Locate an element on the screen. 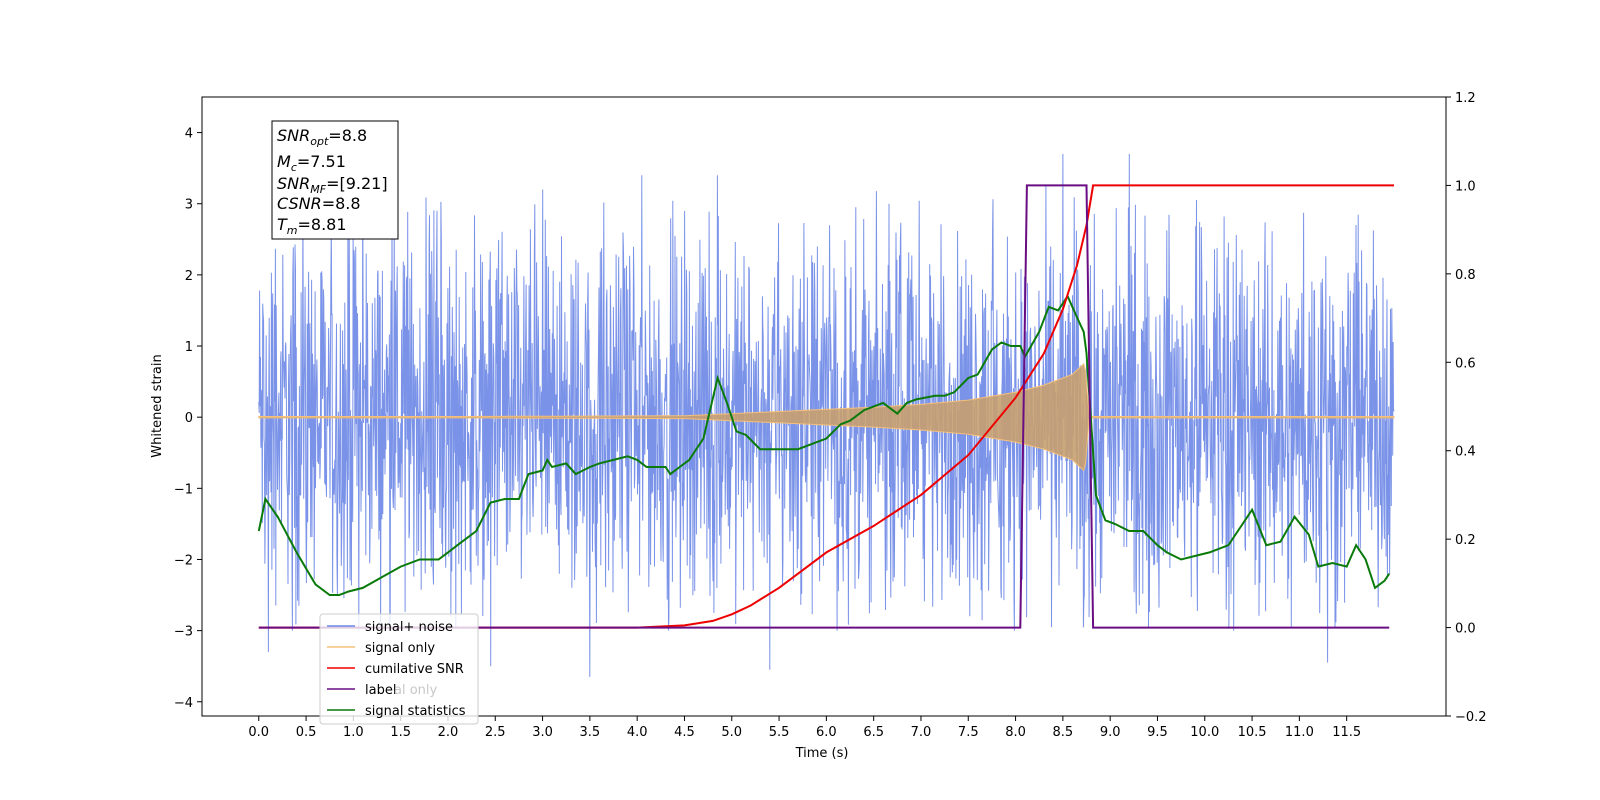 This screenshot has height=800, width=1600. legend-label-signal-statistics: signal statistics is located at coordinates (415, 711).